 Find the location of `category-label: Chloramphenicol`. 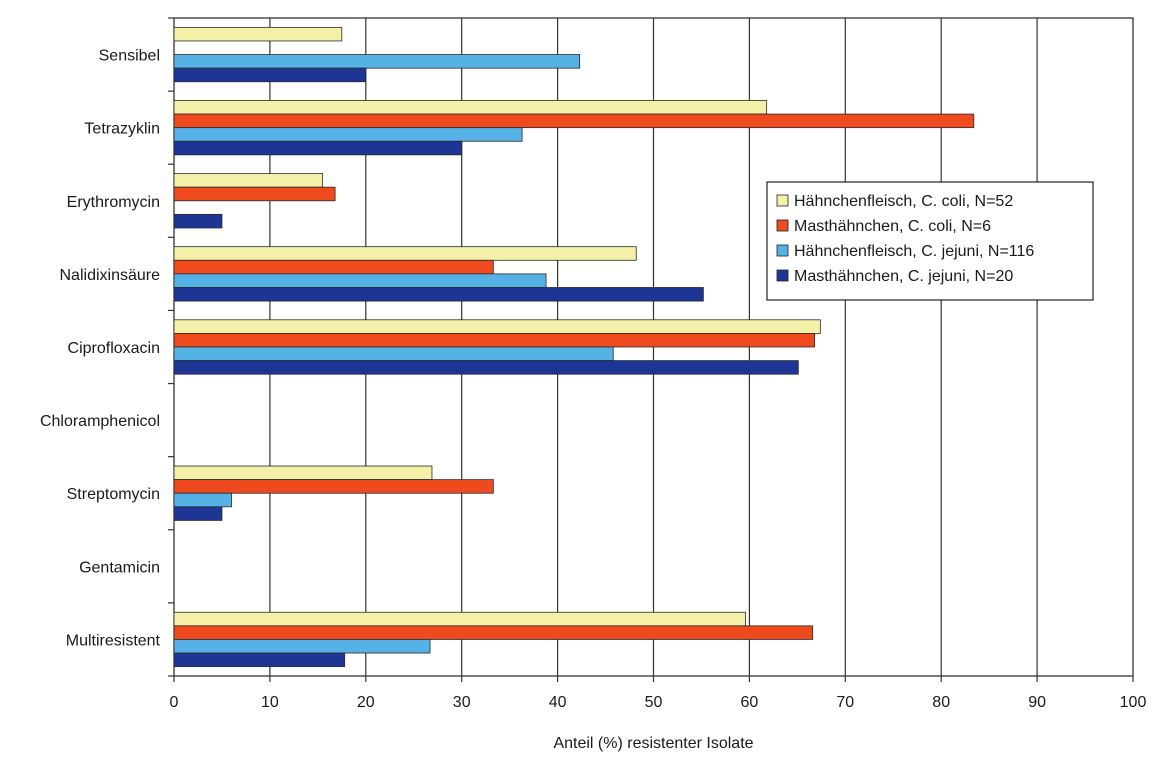

category-label: Chloramphenicol is located at coordinates (100, 421).